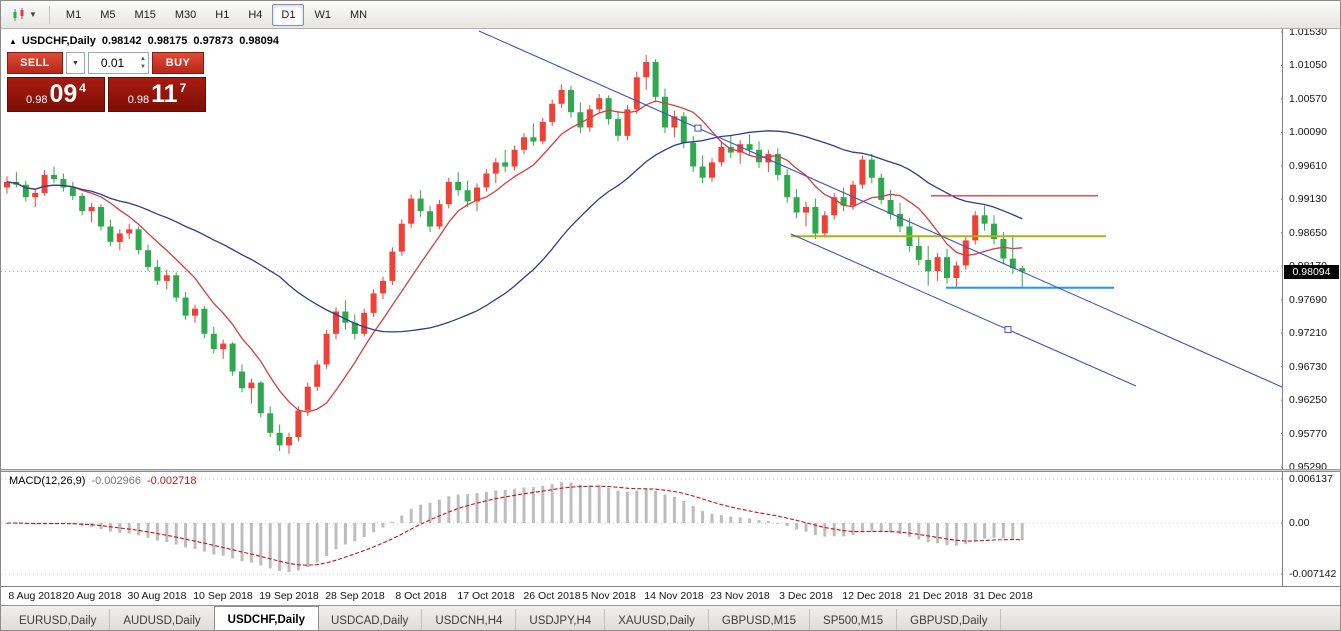  What do you see at coordinates (185, 14) in the screenshot?
I see `timeframe-button-m30: M30` at bounding box center [185, 14].